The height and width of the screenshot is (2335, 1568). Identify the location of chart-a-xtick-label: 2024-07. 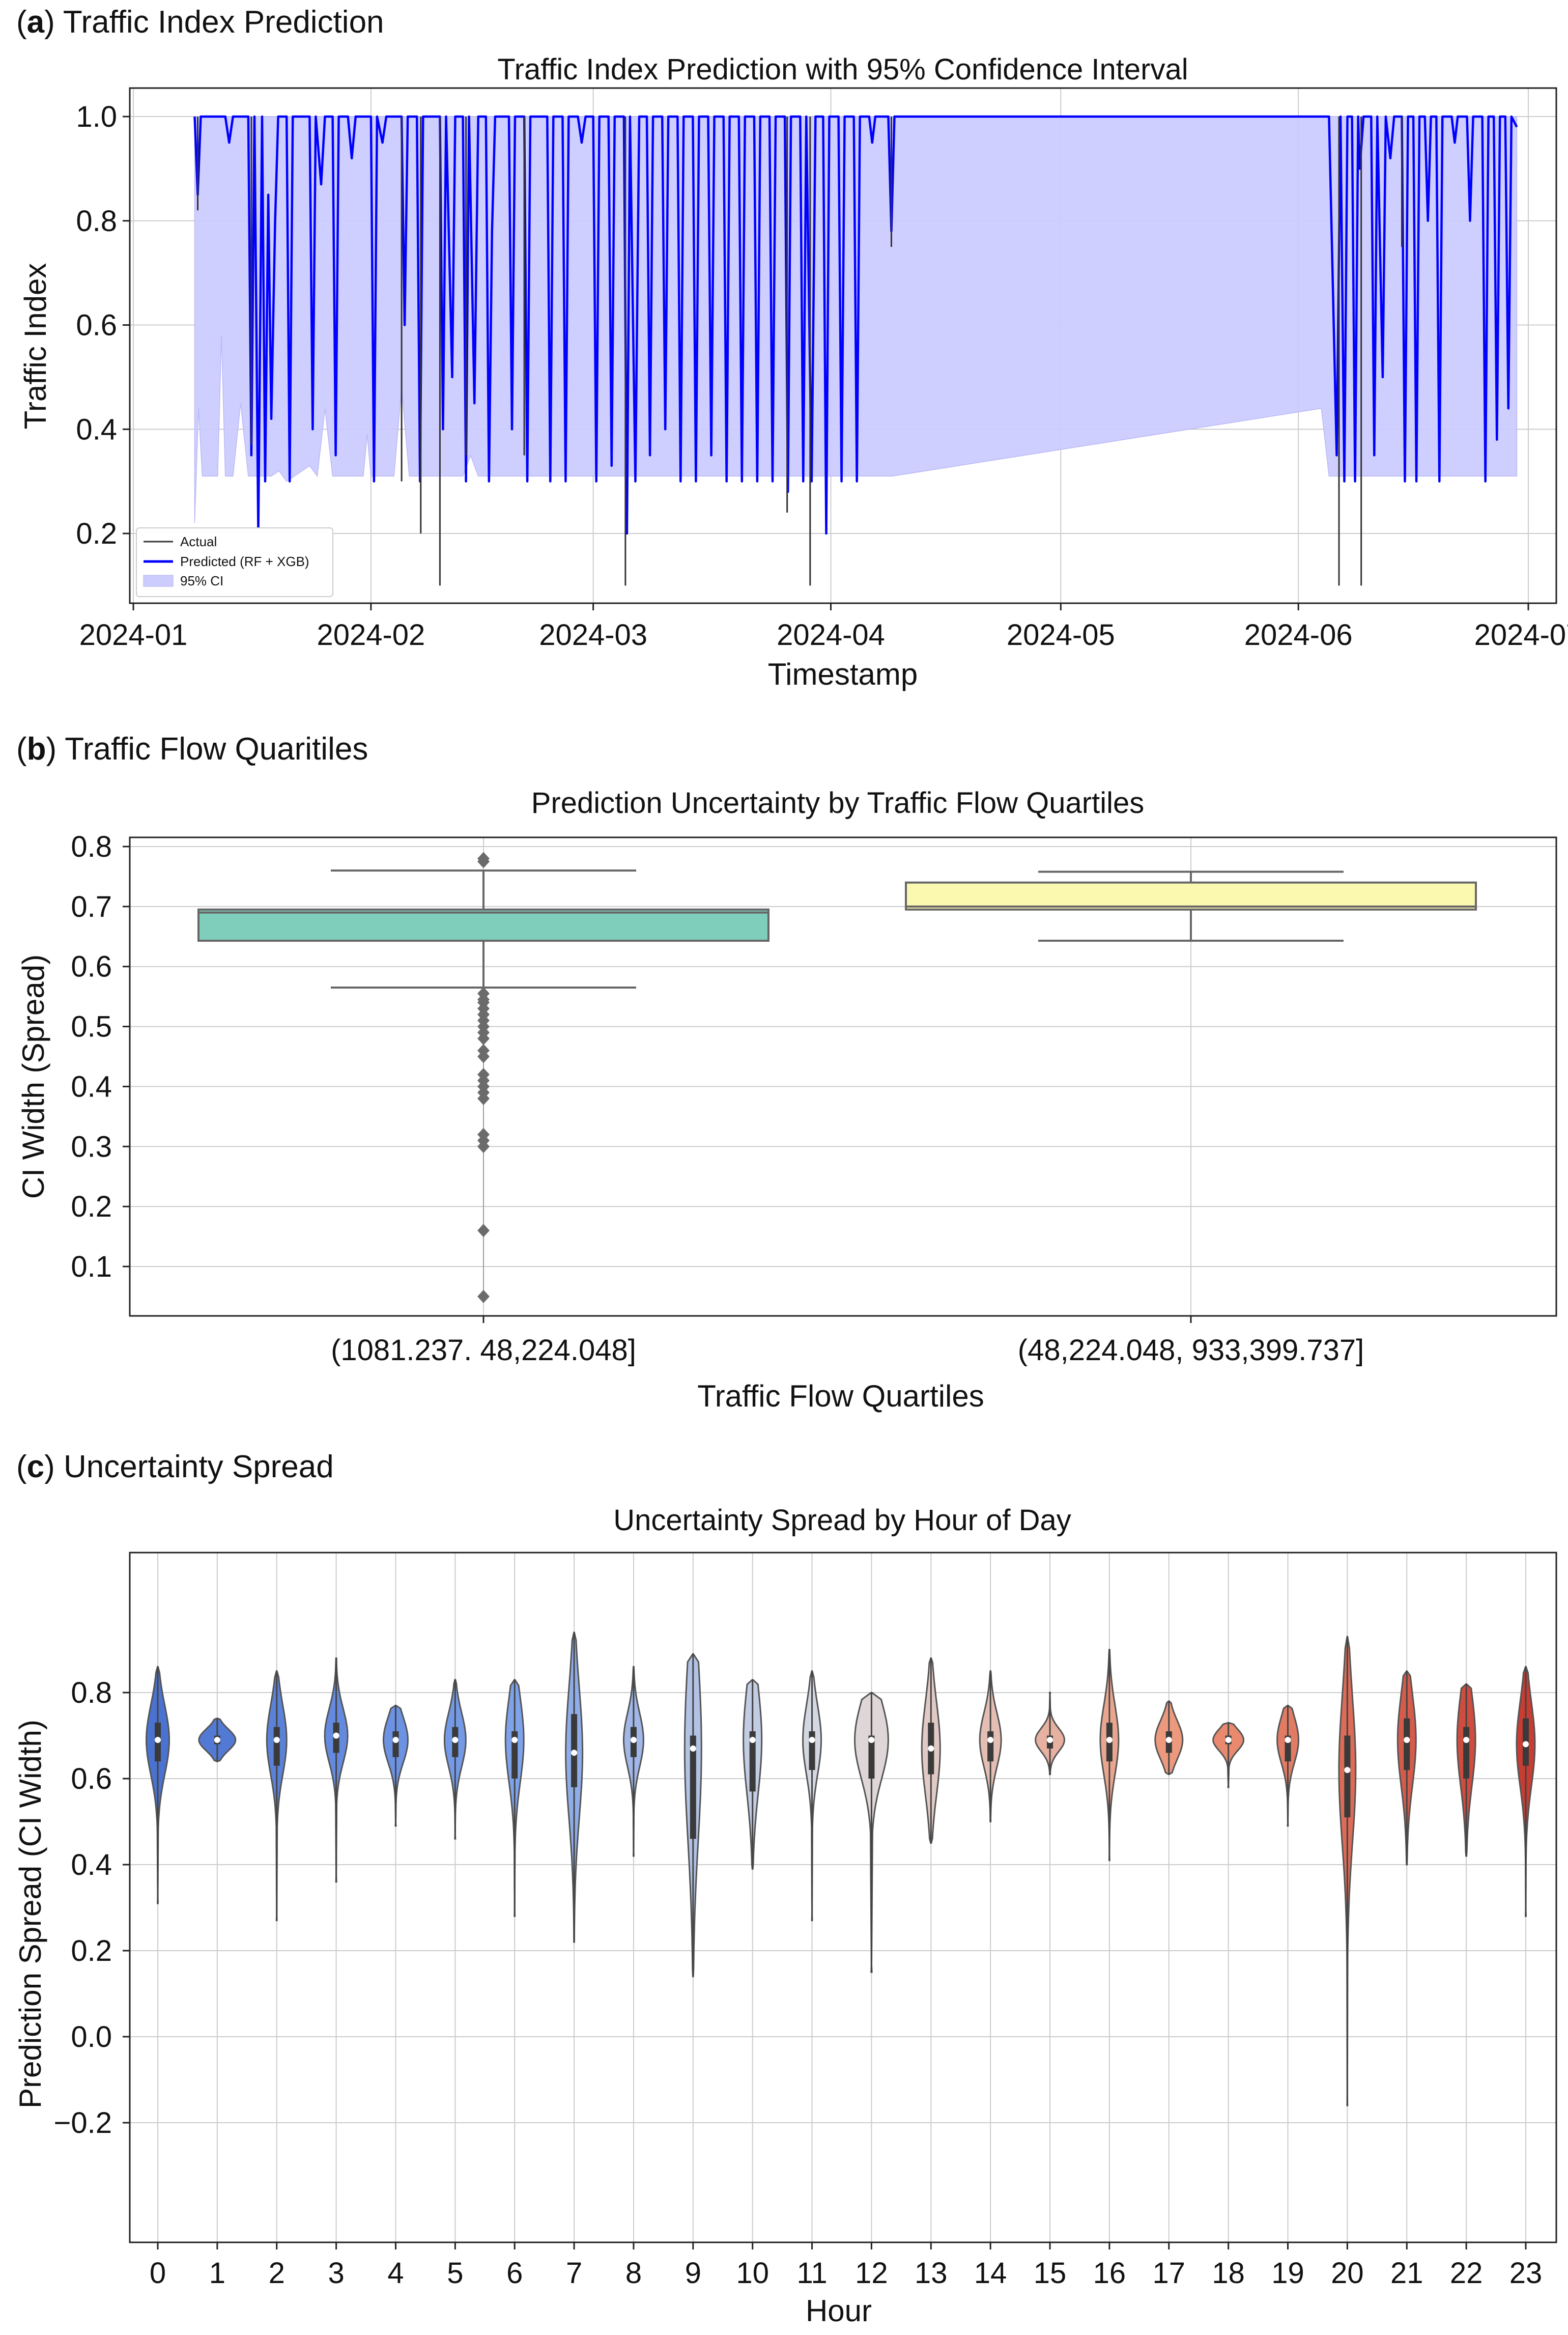
(1521, 635).